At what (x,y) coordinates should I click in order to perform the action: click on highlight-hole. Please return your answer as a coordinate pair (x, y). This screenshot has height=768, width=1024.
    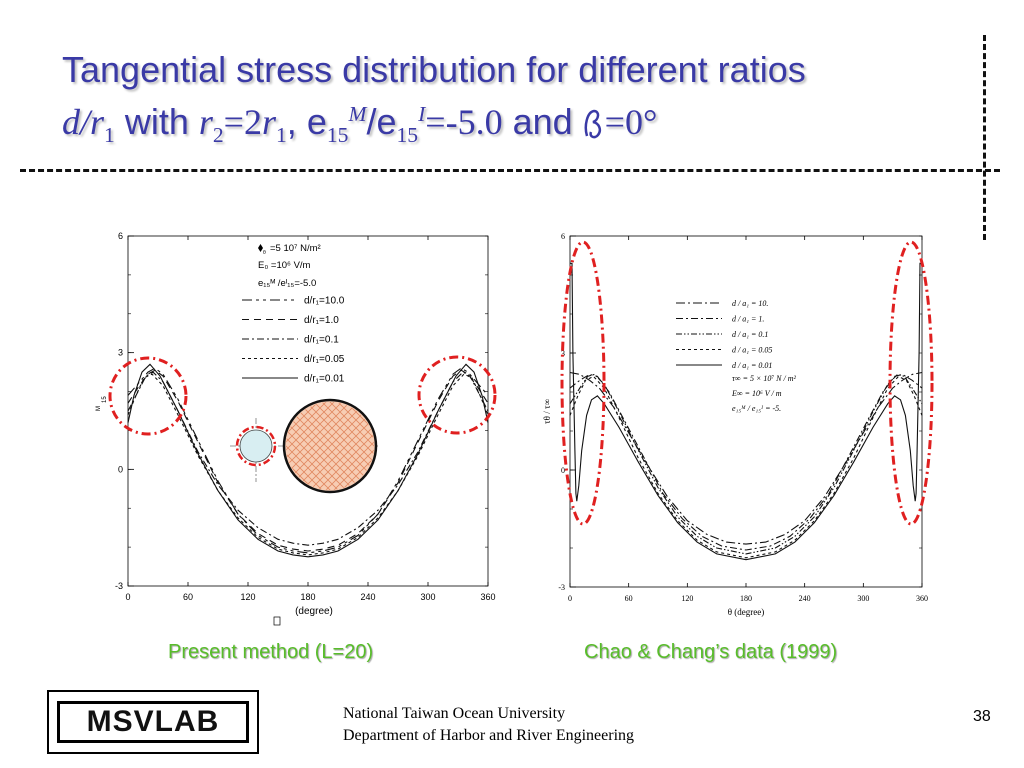
    Looking at the image, I should click on (256, 446).